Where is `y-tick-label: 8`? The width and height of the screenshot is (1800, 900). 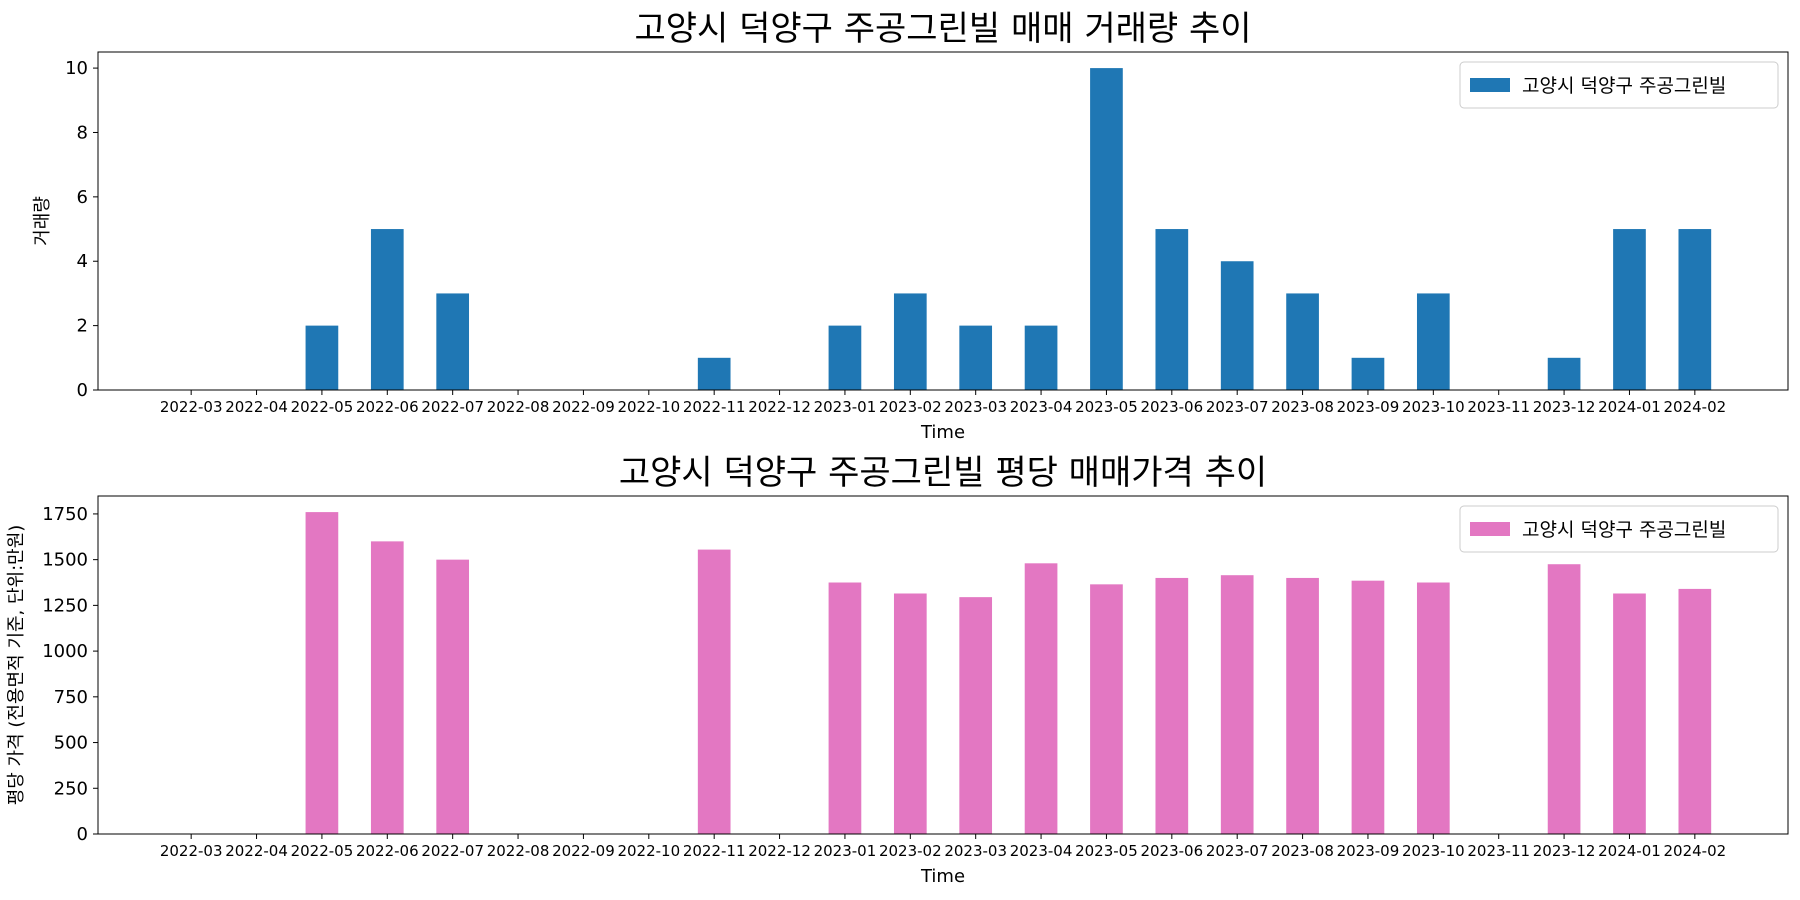 y-tick-label: 8 is located at coordinates (82, 132).